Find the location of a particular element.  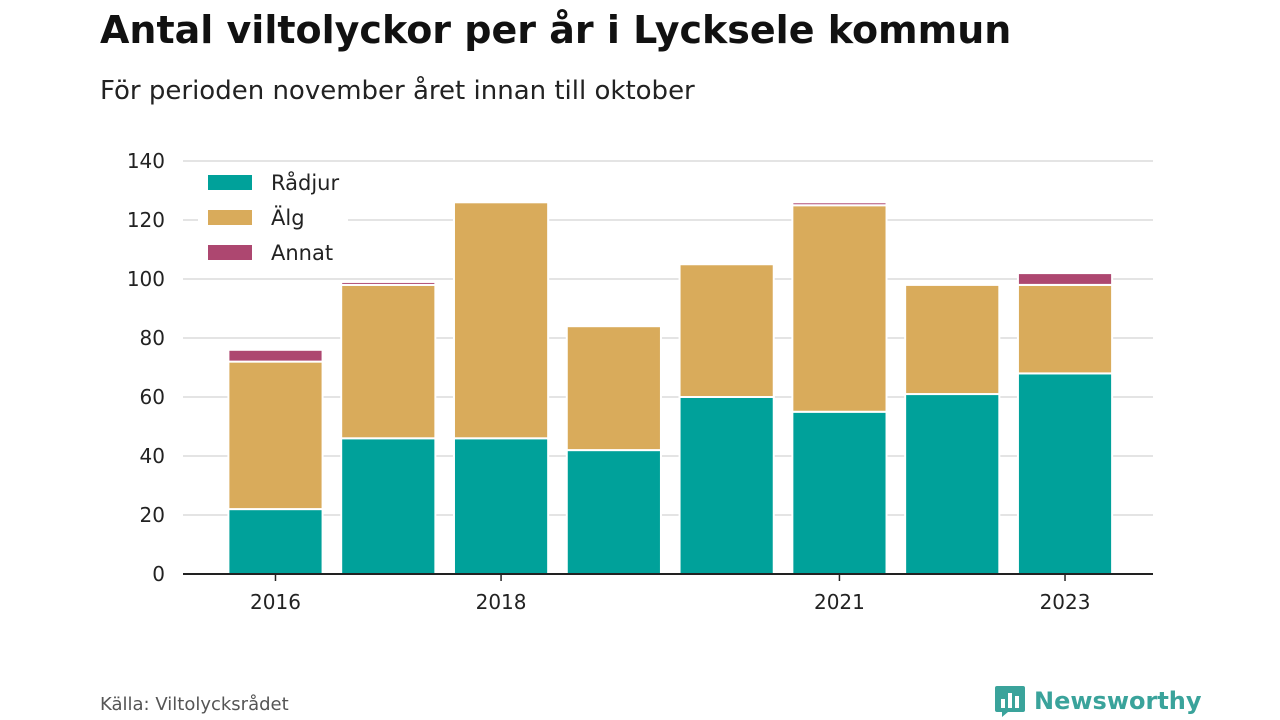

brand-logo: Newsworthy is located at coordinates (1098, 701).